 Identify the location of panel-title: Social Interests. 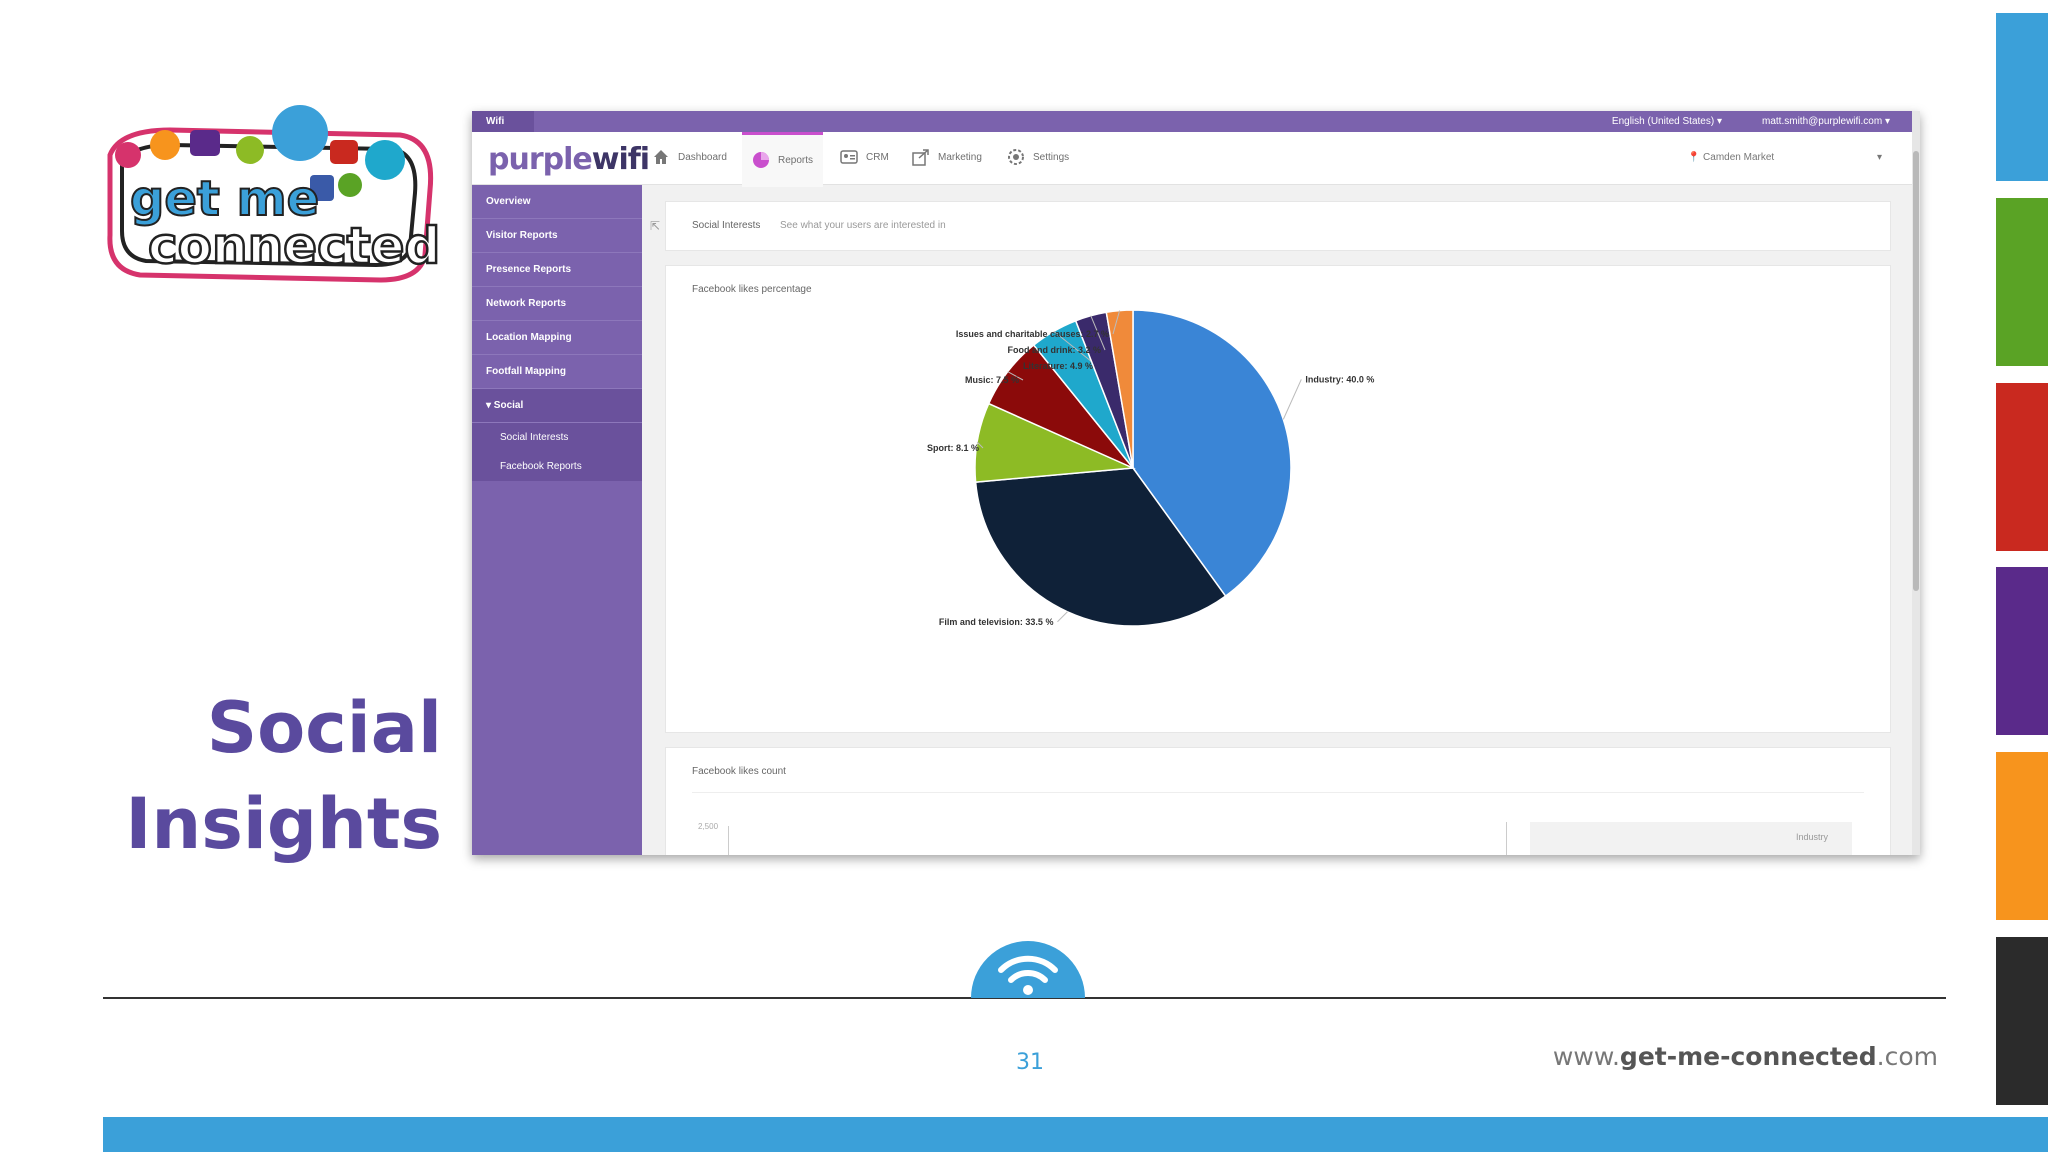
(726, 225).